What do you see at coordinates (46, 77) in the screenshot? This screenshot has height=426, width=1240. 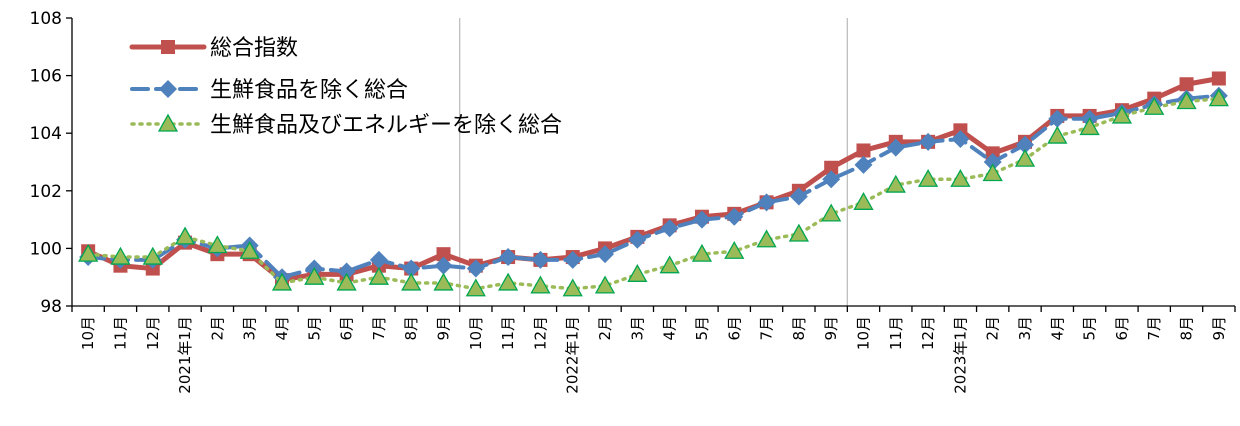 I see `y-tick-label: 106` at bounding box center [46, 77].